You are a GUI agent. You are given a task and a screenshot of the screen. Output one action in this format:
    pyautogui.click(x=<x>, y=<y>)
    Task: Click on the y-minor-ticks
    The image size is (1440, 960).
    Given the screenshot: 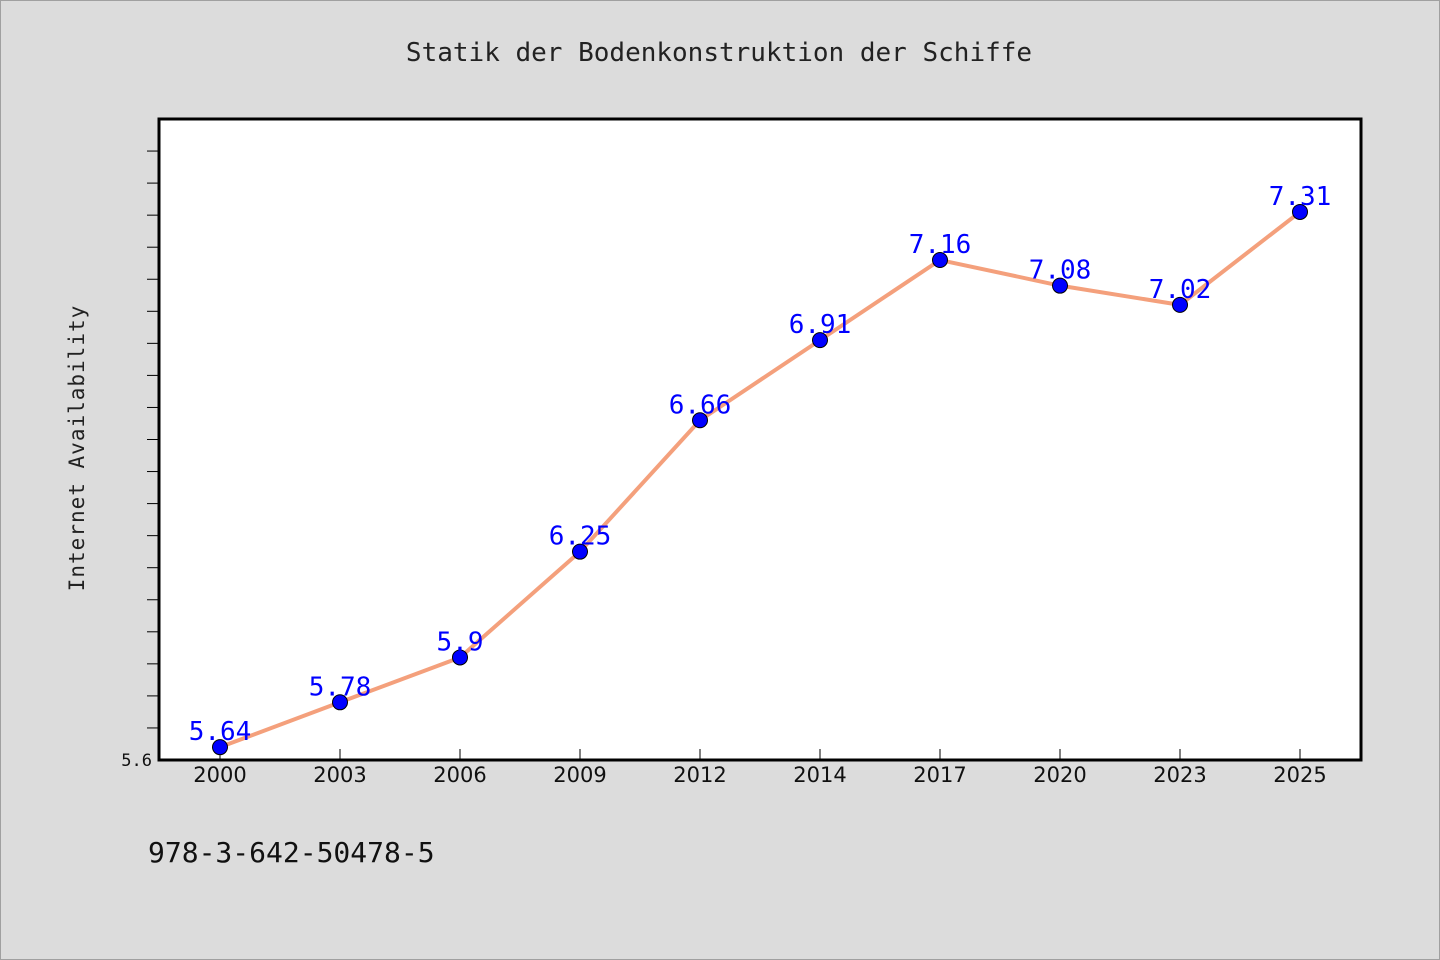 What is the action you would take?
    pyautogui.click(x=153, y=439)
    